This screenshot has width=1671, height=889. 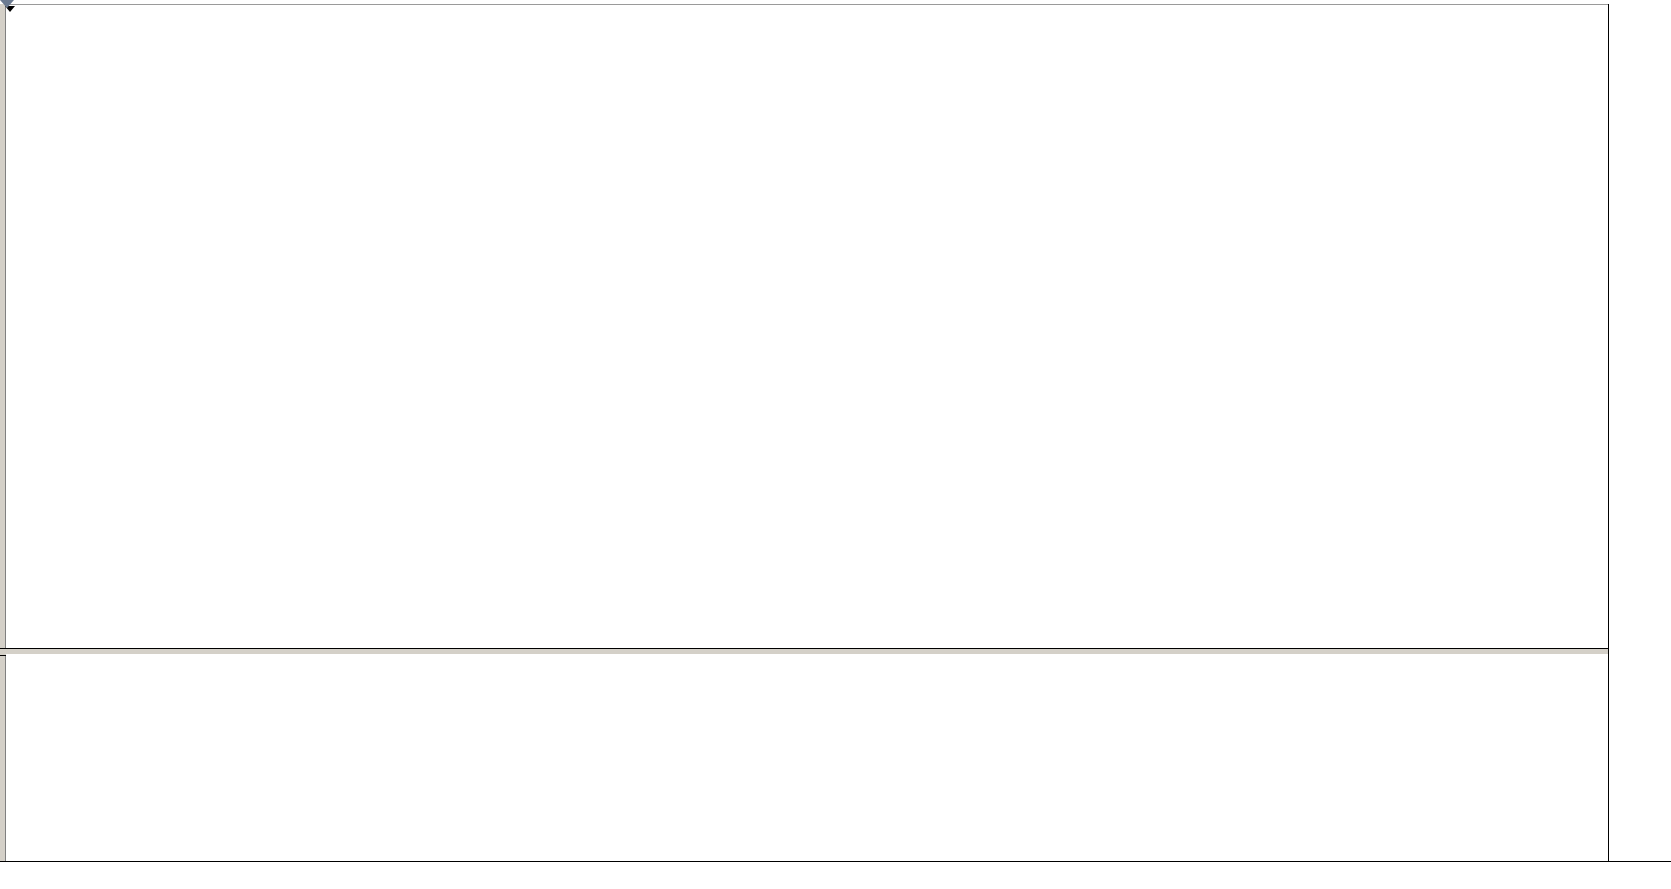 I want to click on left-gutter, so click(x=3, y=432).